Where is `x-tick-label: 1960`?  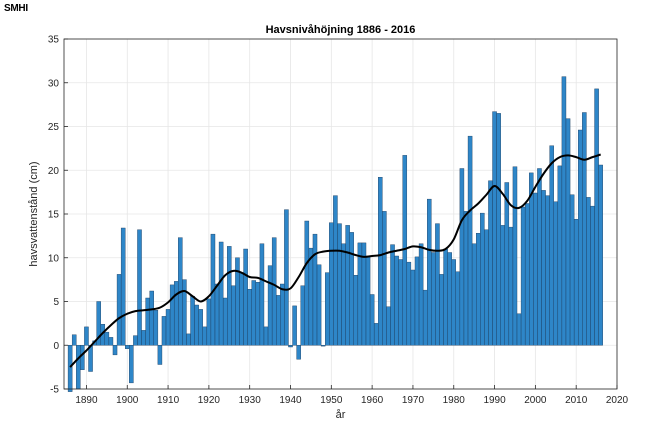 x-tick-label: 1960 is located at coordinates (372, 400).